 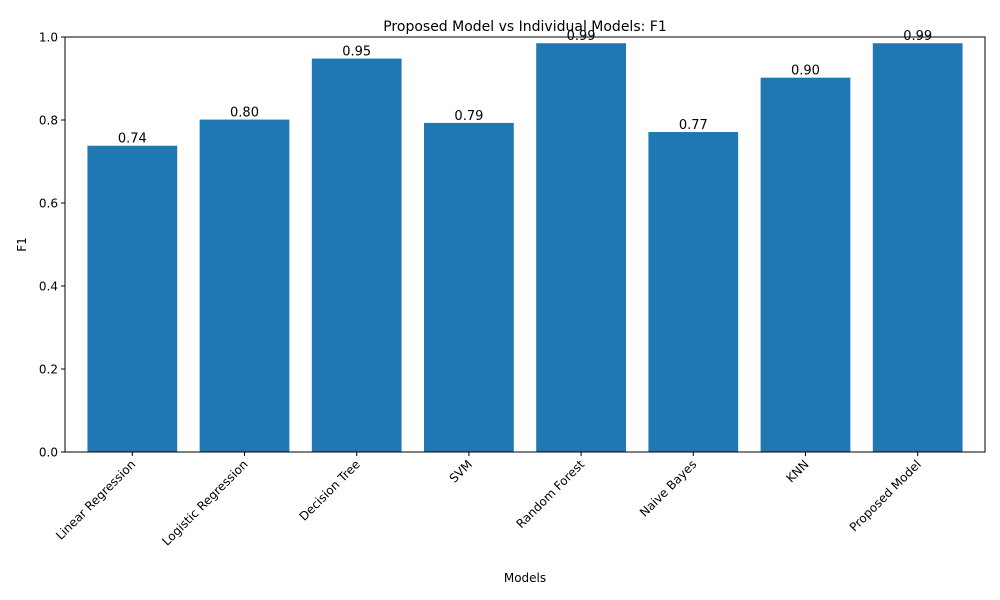 I want to click on y-axis-label: F1, so click(x=22, y=244).